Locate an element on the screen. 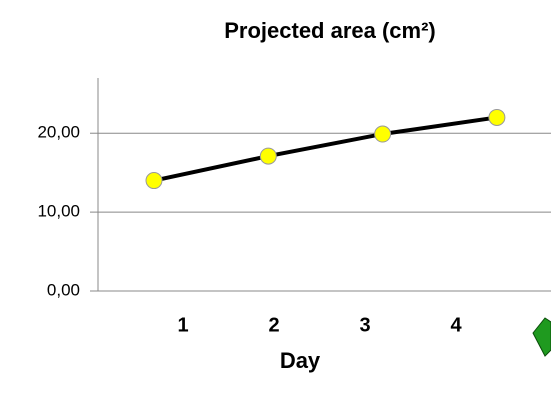  x-tick-label: 1 is located at coordinates (182, 325).